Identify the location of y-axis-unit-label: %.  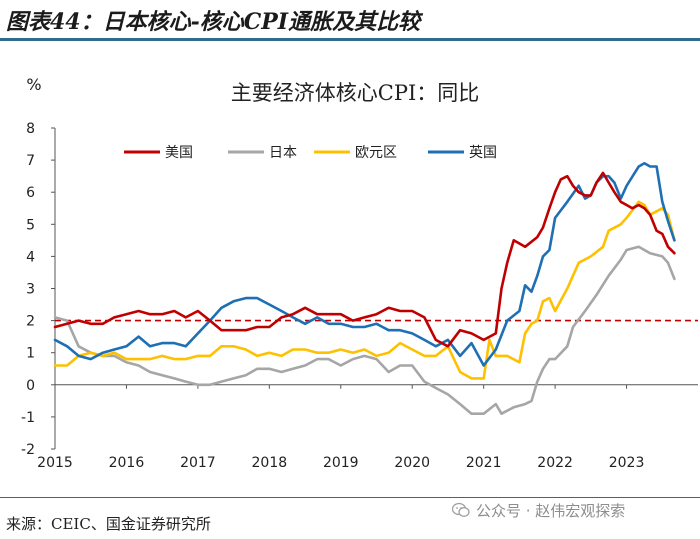
(33, 84).